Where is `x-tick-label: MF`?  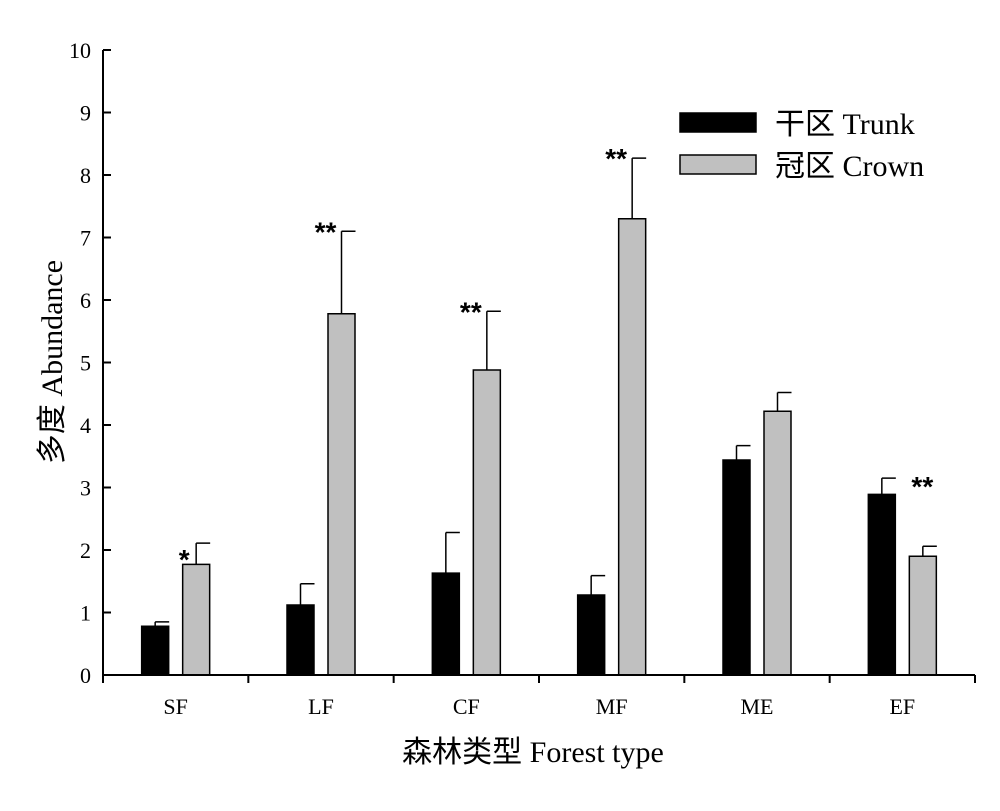
x-tick-label: MF is located at coordinates (612, 706).